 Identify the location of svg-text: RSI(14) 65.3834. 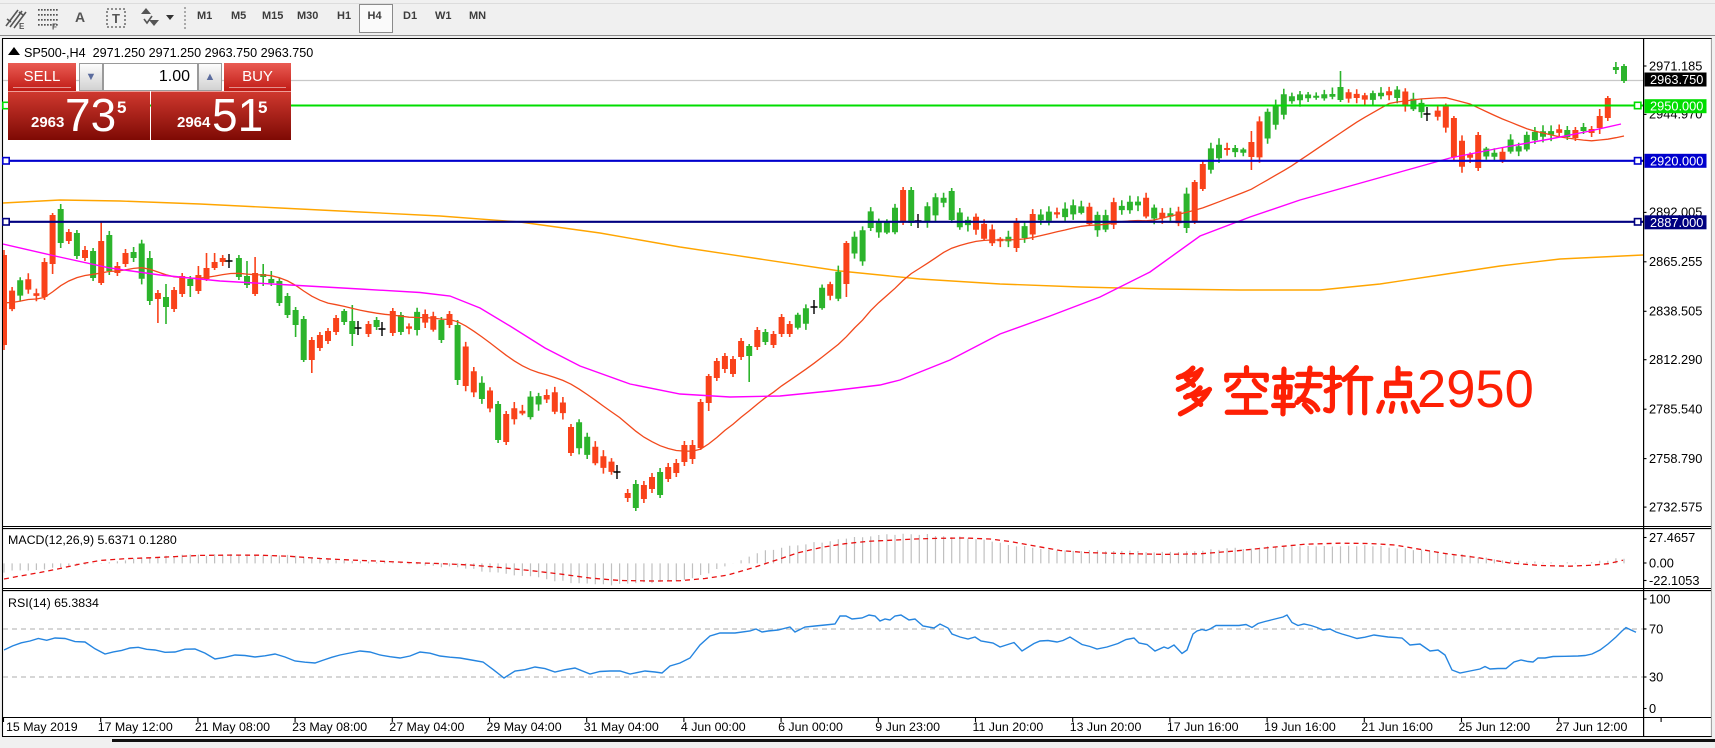
(53, 603).